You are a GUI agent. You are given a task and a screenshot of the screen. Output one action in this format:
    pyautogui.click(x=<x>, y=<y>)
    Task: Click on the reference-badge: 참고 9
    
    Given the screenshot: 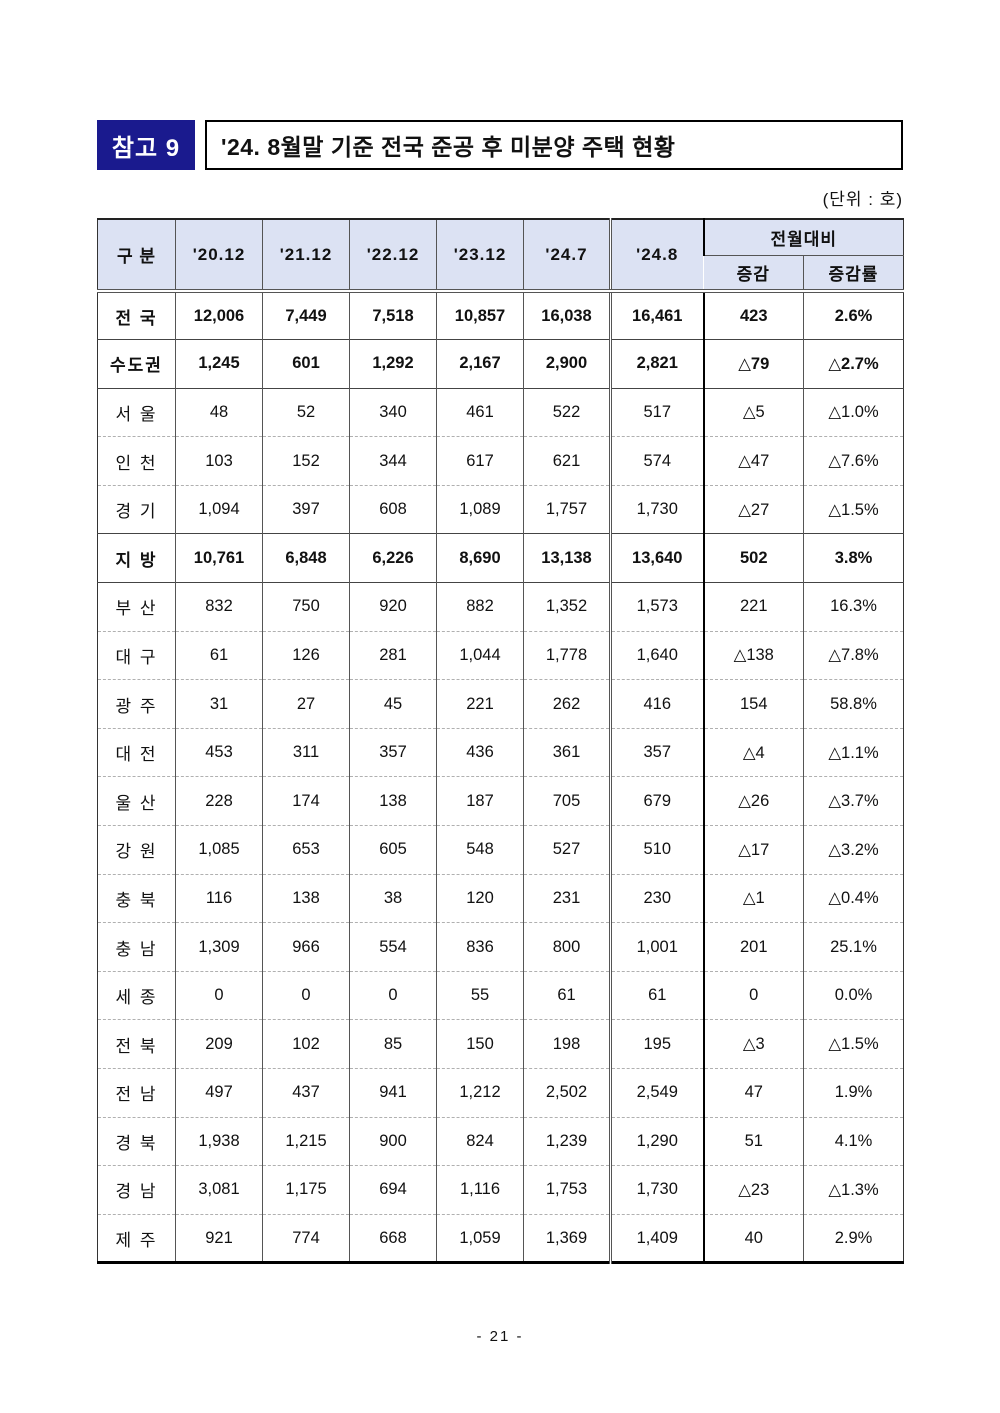 What is the action you would take?
    pyautogui.click(x=146, y=145)
    